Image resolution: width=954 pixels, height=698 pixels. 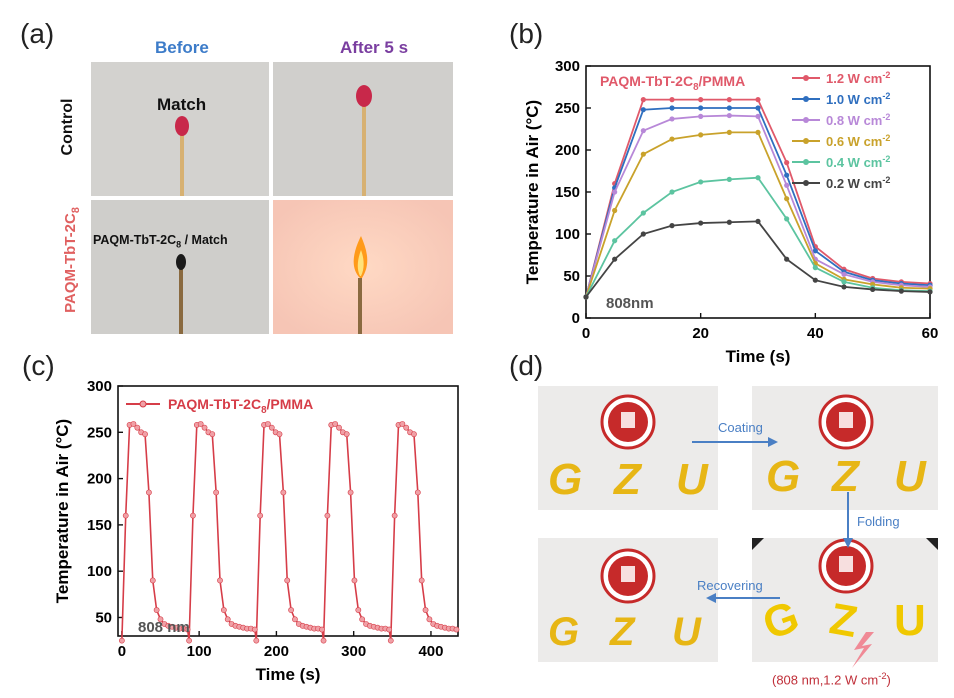 I want to click on y-axis-label-c: Temperature in Air (°C), so click(x=62, y=511).